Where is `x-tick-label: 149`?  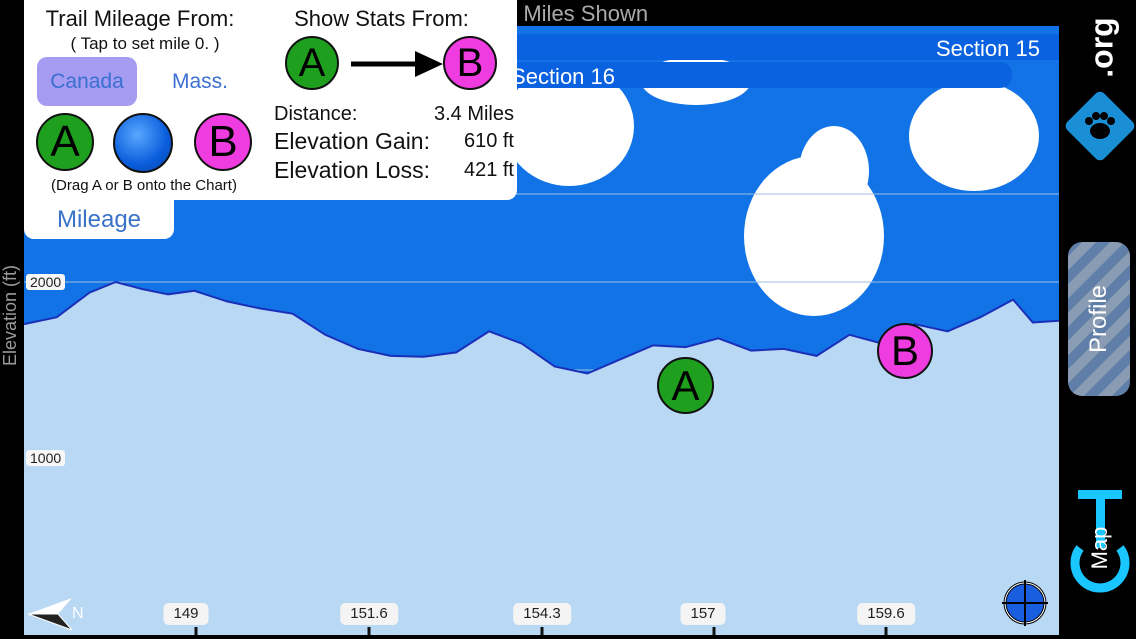
x-tick-label: 149 is located at coordinates (186, 614).